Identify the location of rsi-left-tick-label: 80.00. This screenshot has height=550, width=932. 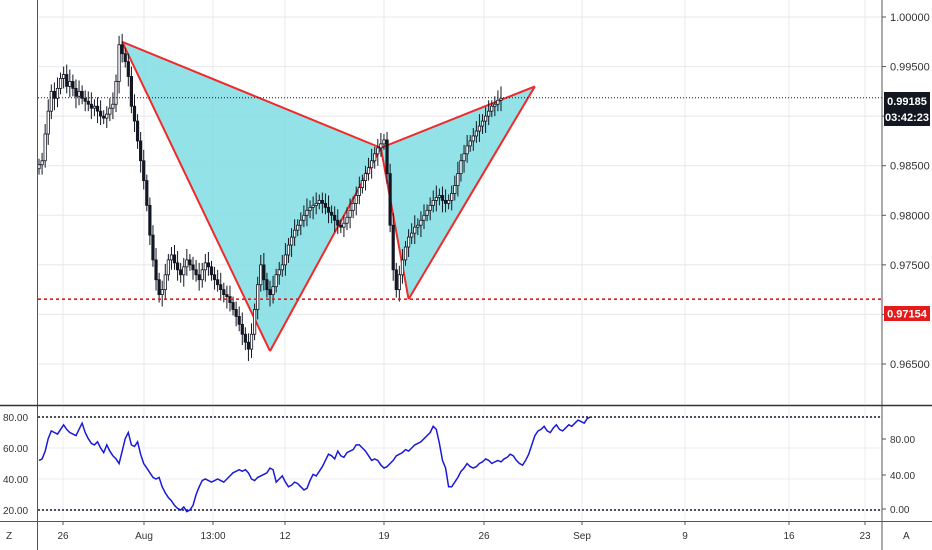
(15, 418).